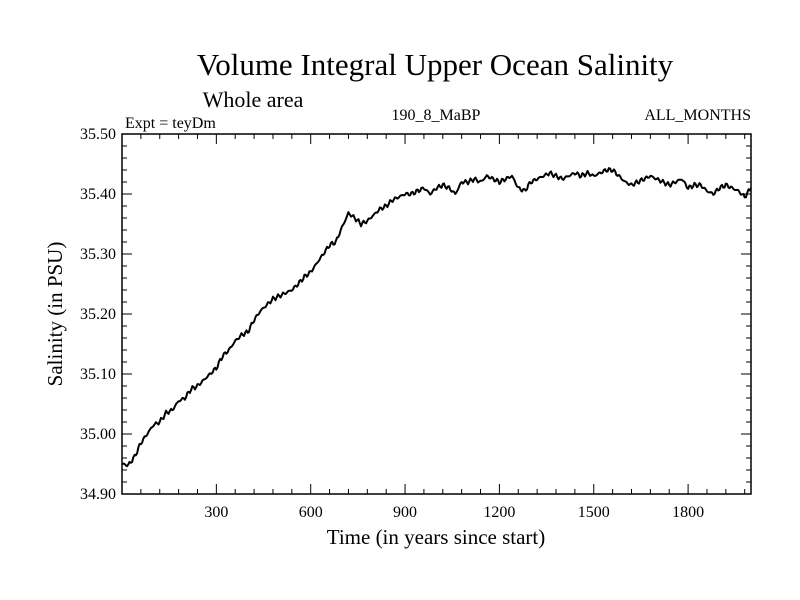 The width and height of the screenshot is (800, 600). I want to click on x-tick-label: 900, so click(405, 512).